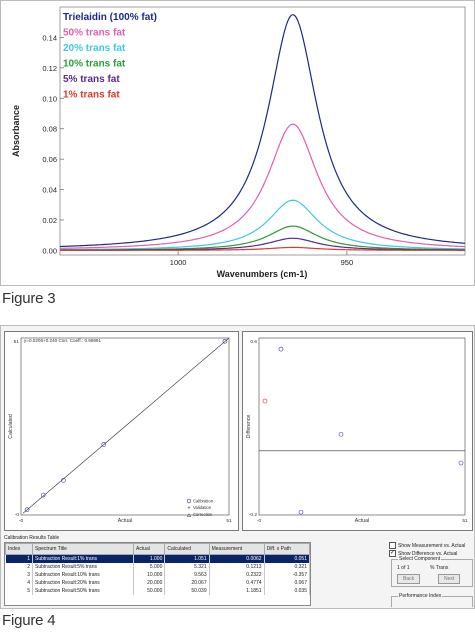 The width and height of the screenshot is (475, 632). I want to click on legend-validation-marker: +, so click(189, 509).